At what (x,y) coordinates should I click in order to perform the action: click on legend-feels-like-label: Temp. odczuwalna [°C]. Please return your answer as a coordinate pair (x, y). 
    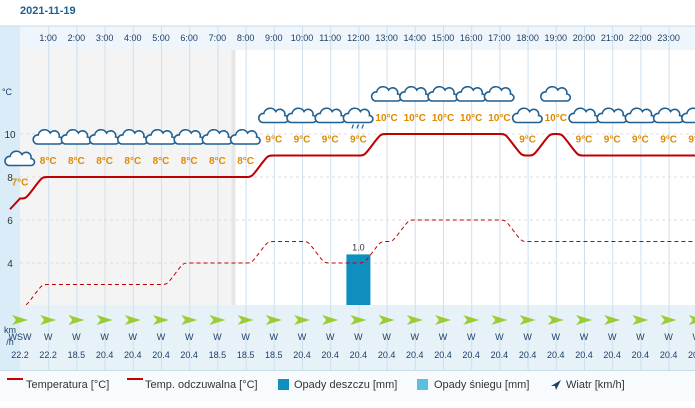
    Looking at the image, I should click on (201, 385).